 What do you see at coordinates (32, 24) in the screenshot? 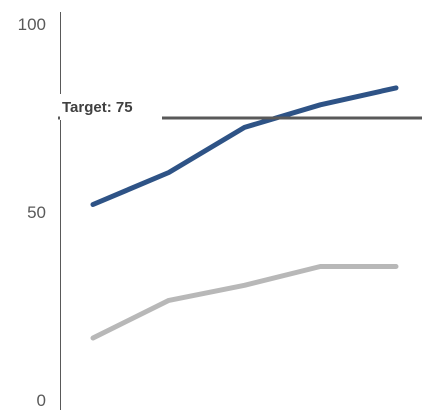
I see `y-tick-label-100: 100` at bounding box center [32, 24].